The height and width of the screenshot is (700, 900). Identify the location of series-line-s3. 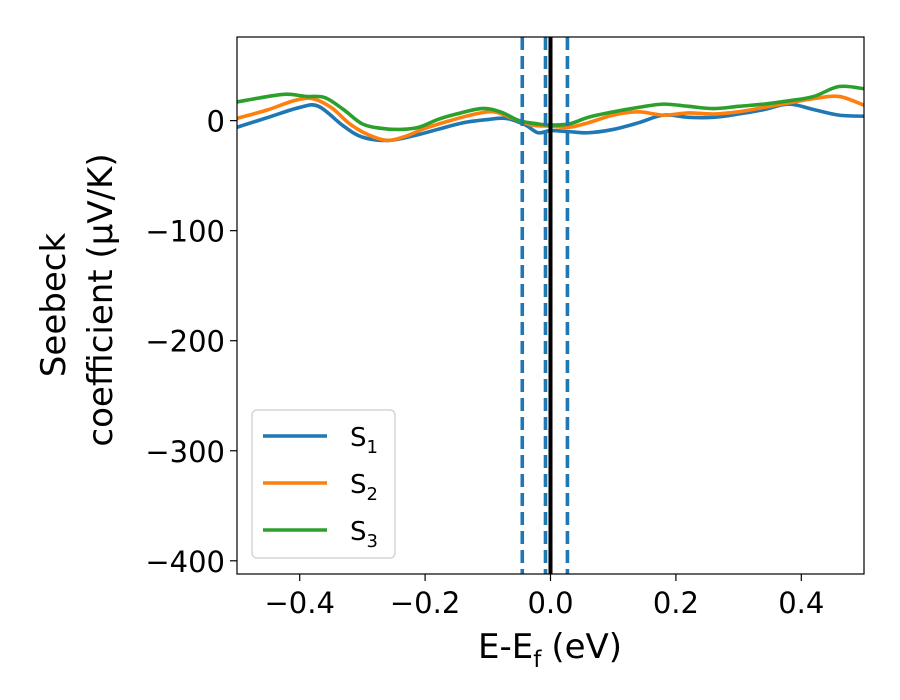
(550, 108).